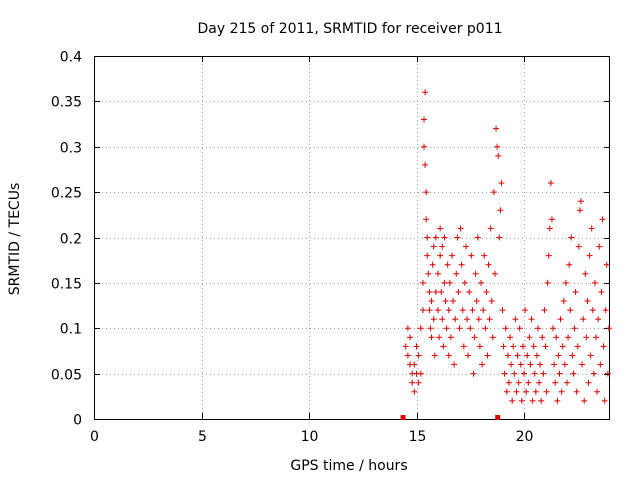 Image resolution: width=640 pixels, height=480 pixels. I want to click on y-tick-label: 0.3, so click(71, 149).